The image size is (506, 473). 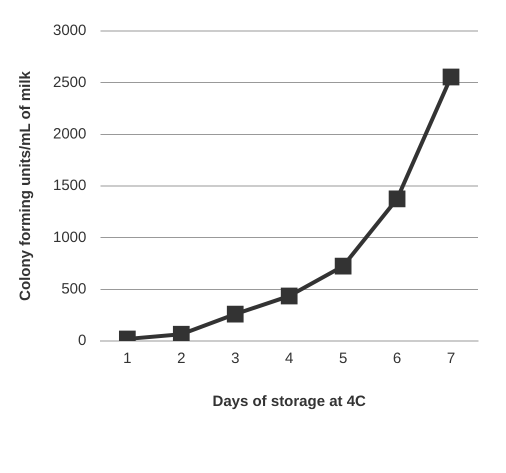 What do you see at coordinates (289, 359) in the screenshot?
I see `x-tick-label: 4` at bounding box center [289, 359].